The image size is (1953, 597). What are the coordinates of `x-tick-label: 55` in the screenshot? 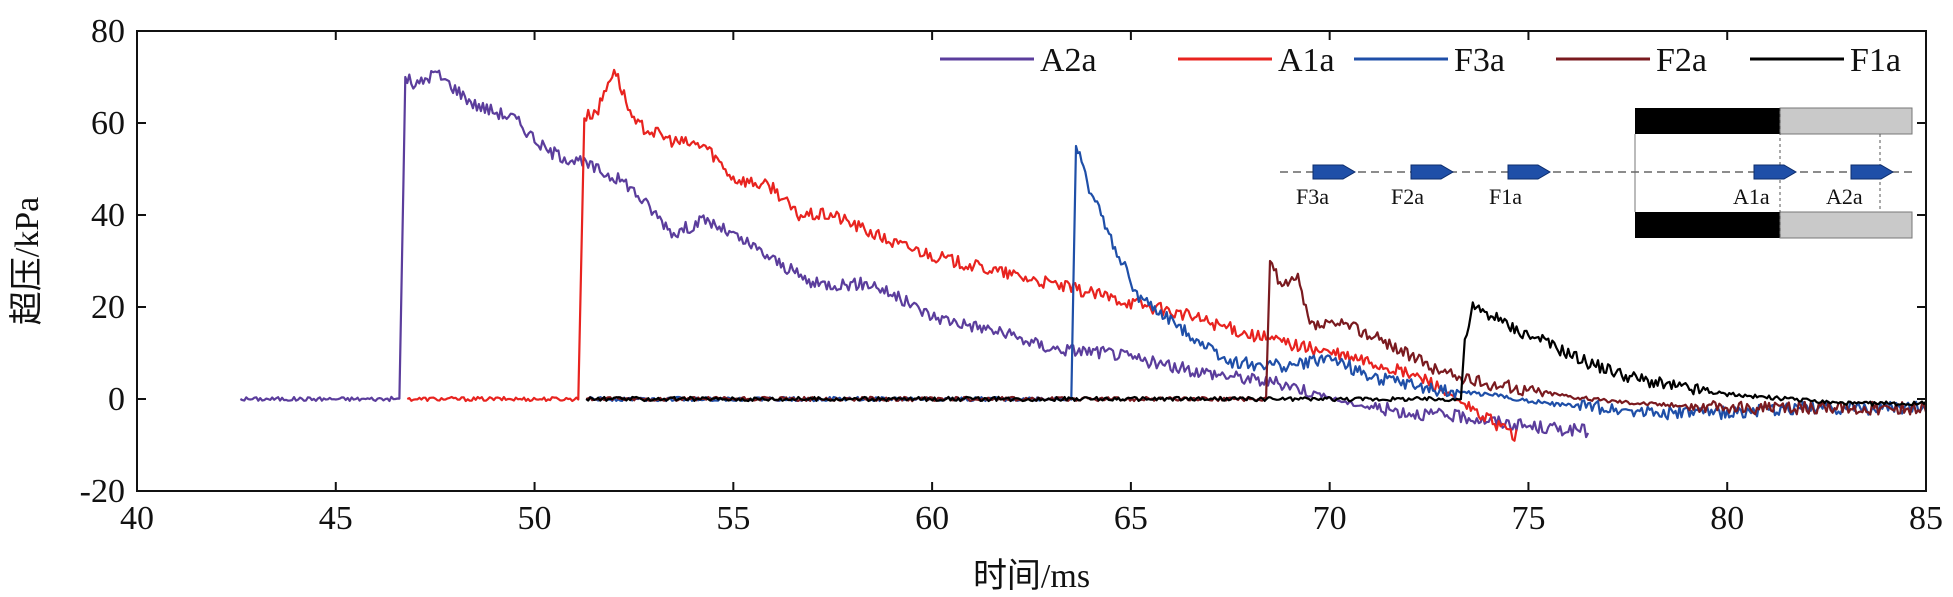 It's located at (733, 518).